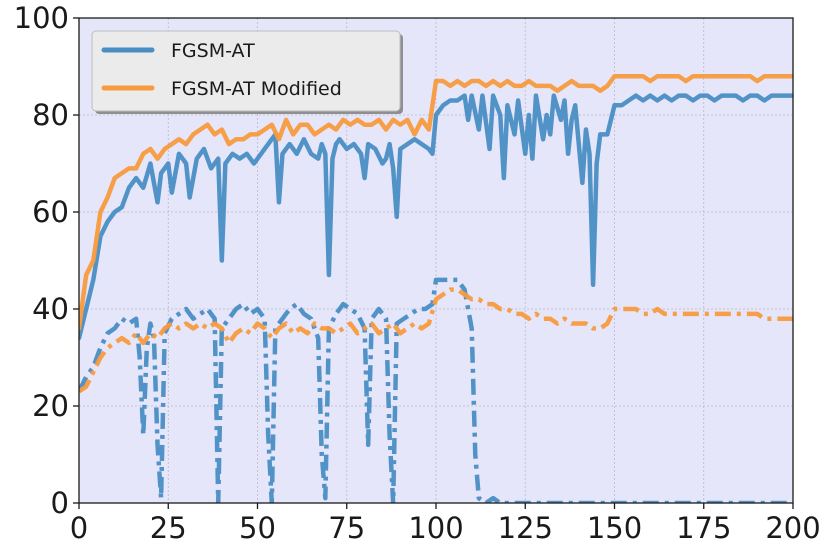 This screenshot has height=554, width=830. What do you see at coordinates (257, 528) in the screenshot?
I see `x-tick-label: 50` at bounding box center [257, 528].